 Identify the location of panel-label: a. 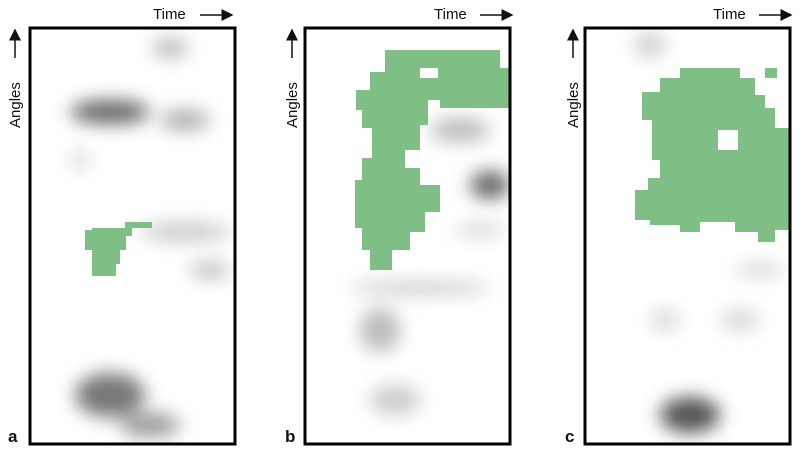
(13, 436).